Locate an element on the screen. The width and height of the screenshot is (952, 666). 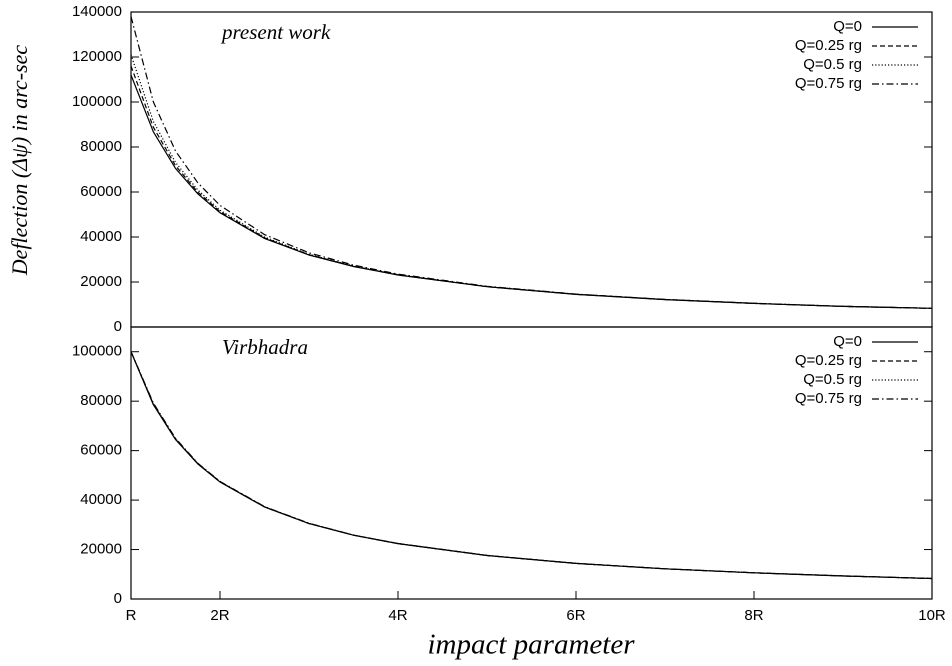
y-tick-label: 120000 is located at coordinates (97, 56).